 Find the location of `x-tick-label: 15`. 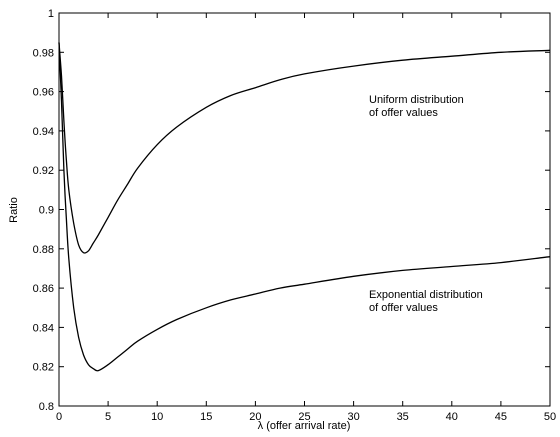

x-tick-label: 15 is located at coordinates (206, 417).